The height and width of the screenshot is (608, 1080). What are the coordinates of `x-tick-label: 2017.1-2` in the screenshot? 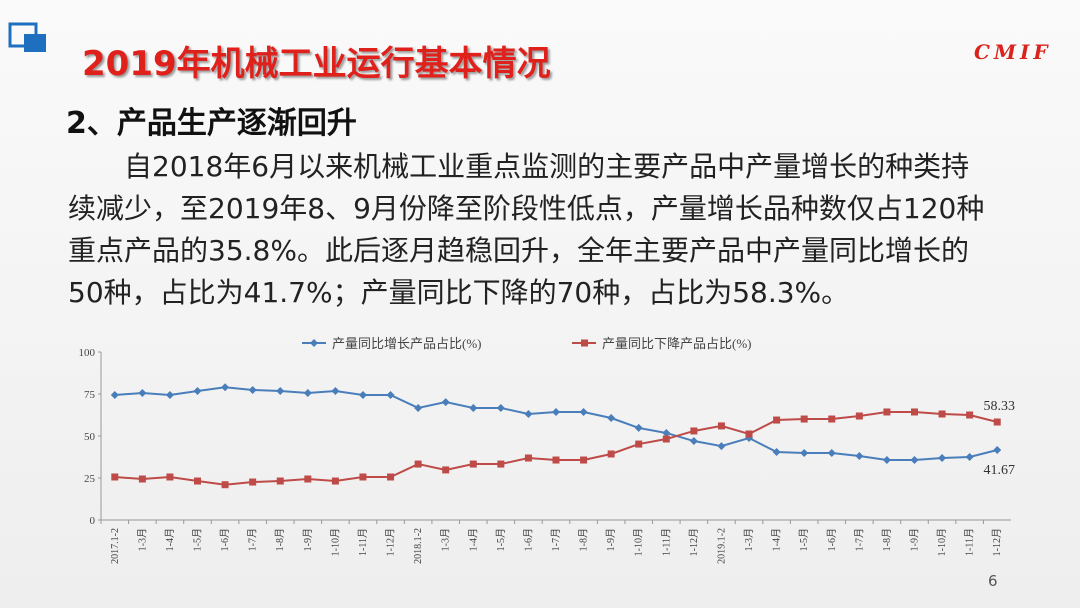 It's located at (115, 546).